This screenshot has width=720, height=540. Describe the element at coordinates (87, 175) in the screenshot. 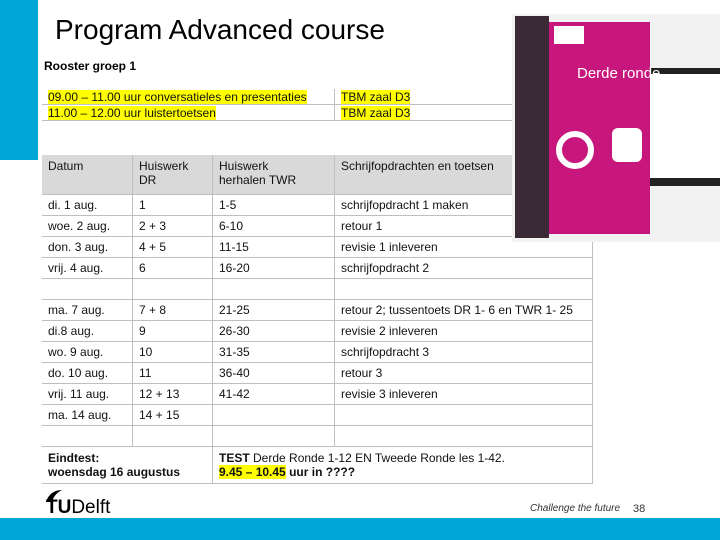

I see `table-cell: Datum` at that location.